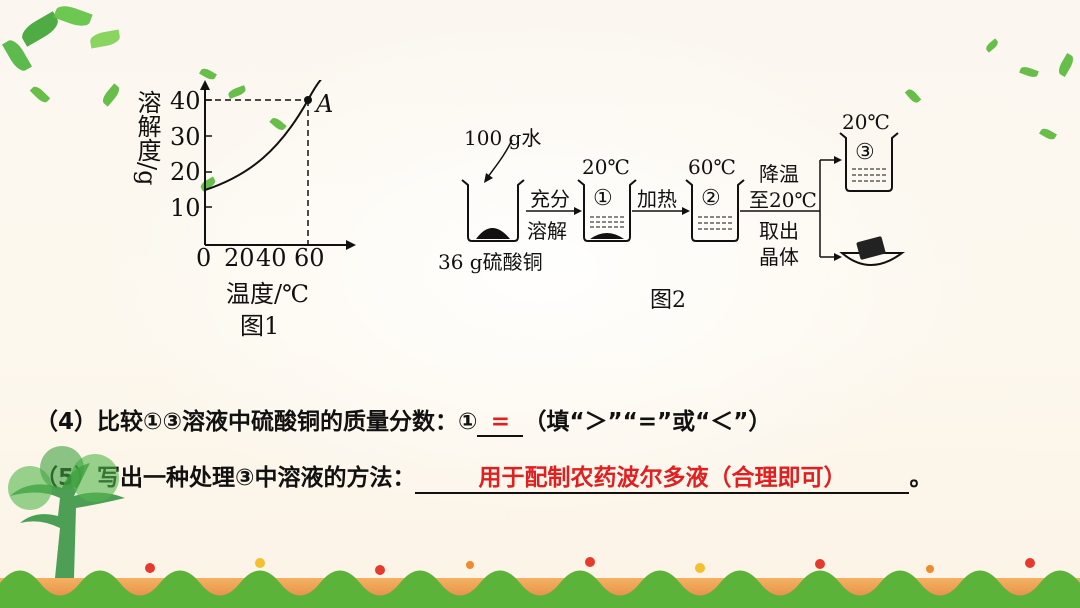 This screenshot has width=1080, height=608. What do you see at coordinates (66, 512) in the screenshot?
I see `tree-decoration` at bounding box center [66, 512].